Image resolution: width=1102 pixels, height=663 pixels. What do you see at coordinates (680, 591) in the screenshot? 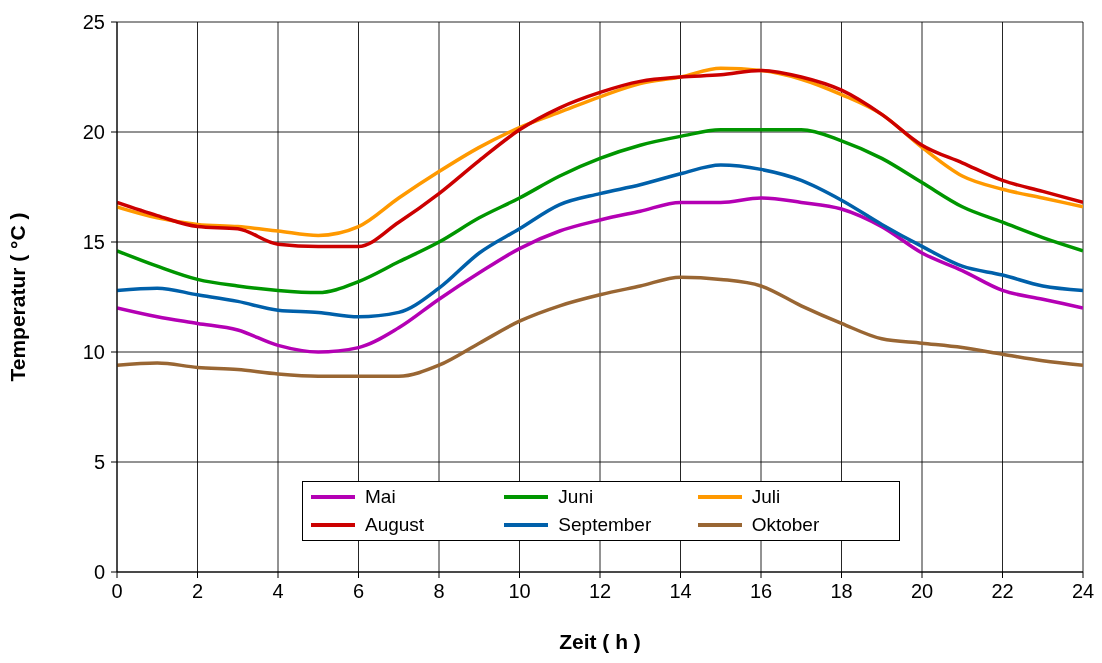
I see `x-tick-label: 14` at bounding box center [680, 591].